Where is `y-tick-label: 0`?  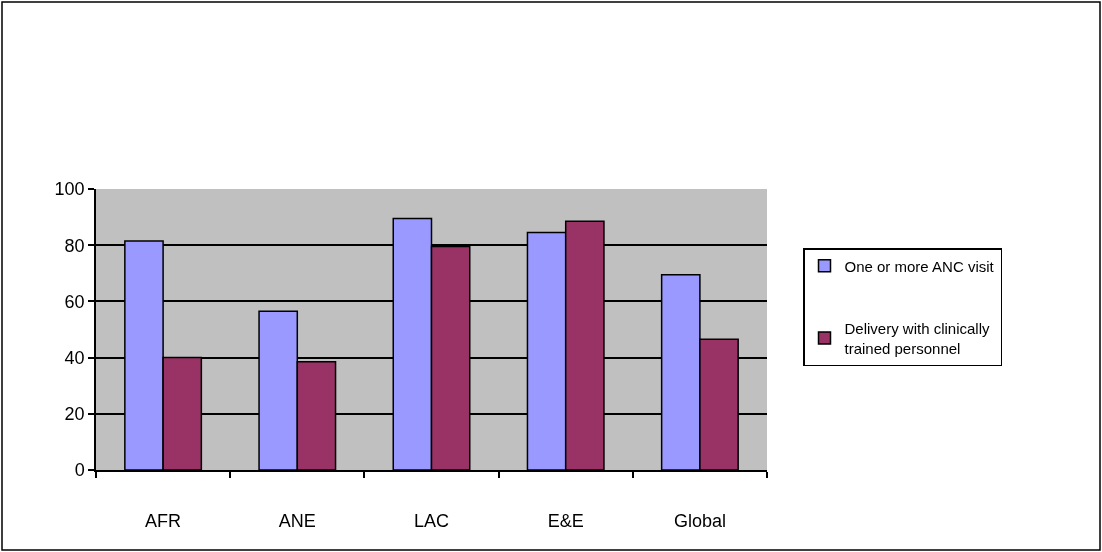
y-tick-label: 0 is located at coordinates (79, 470).